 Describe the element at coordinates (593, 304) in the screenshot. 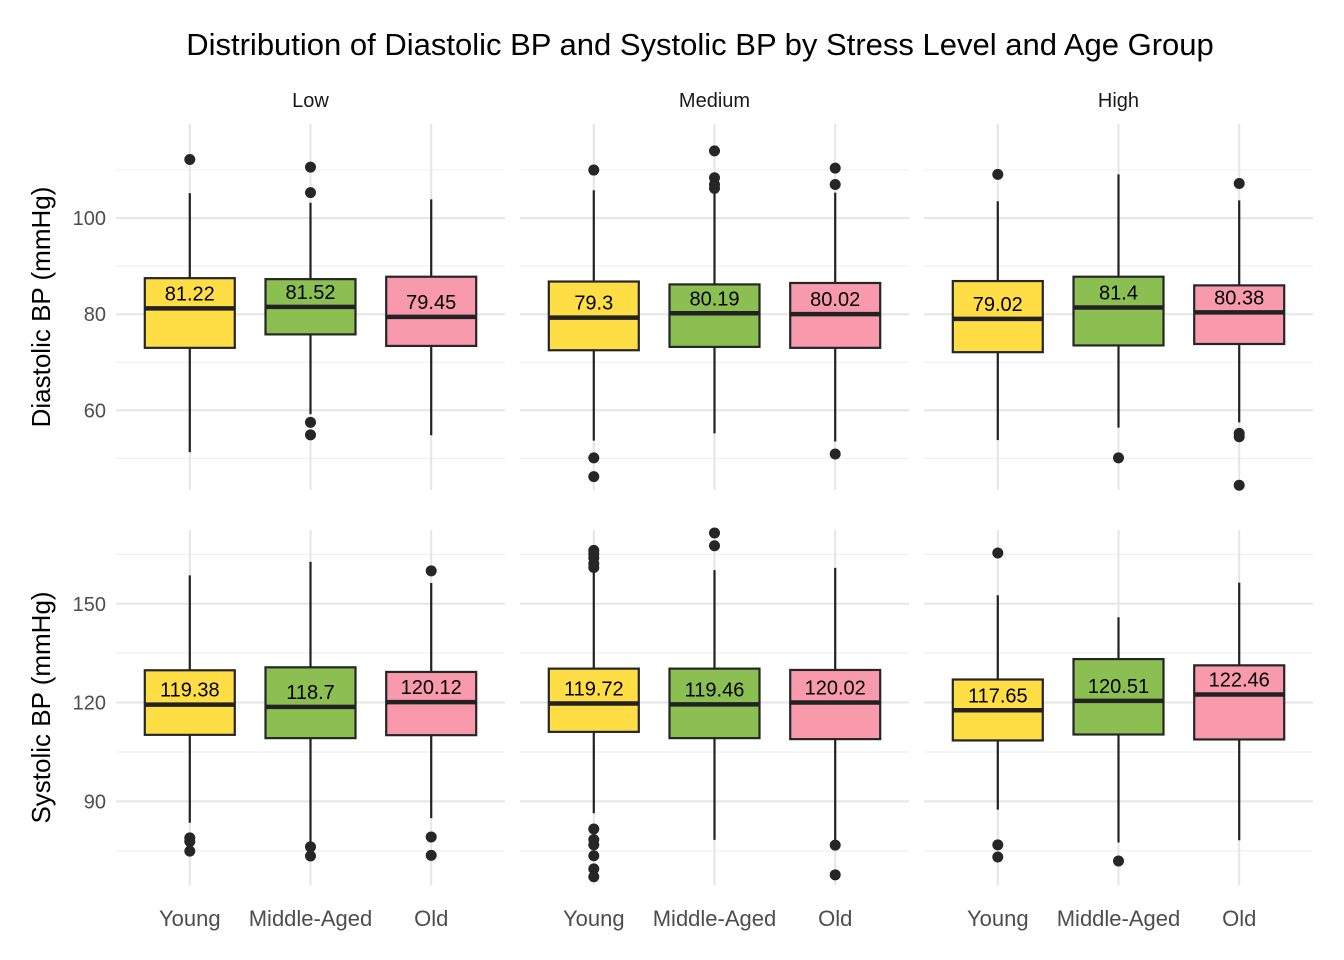

I see `median-value-label: 79.3` at that location.